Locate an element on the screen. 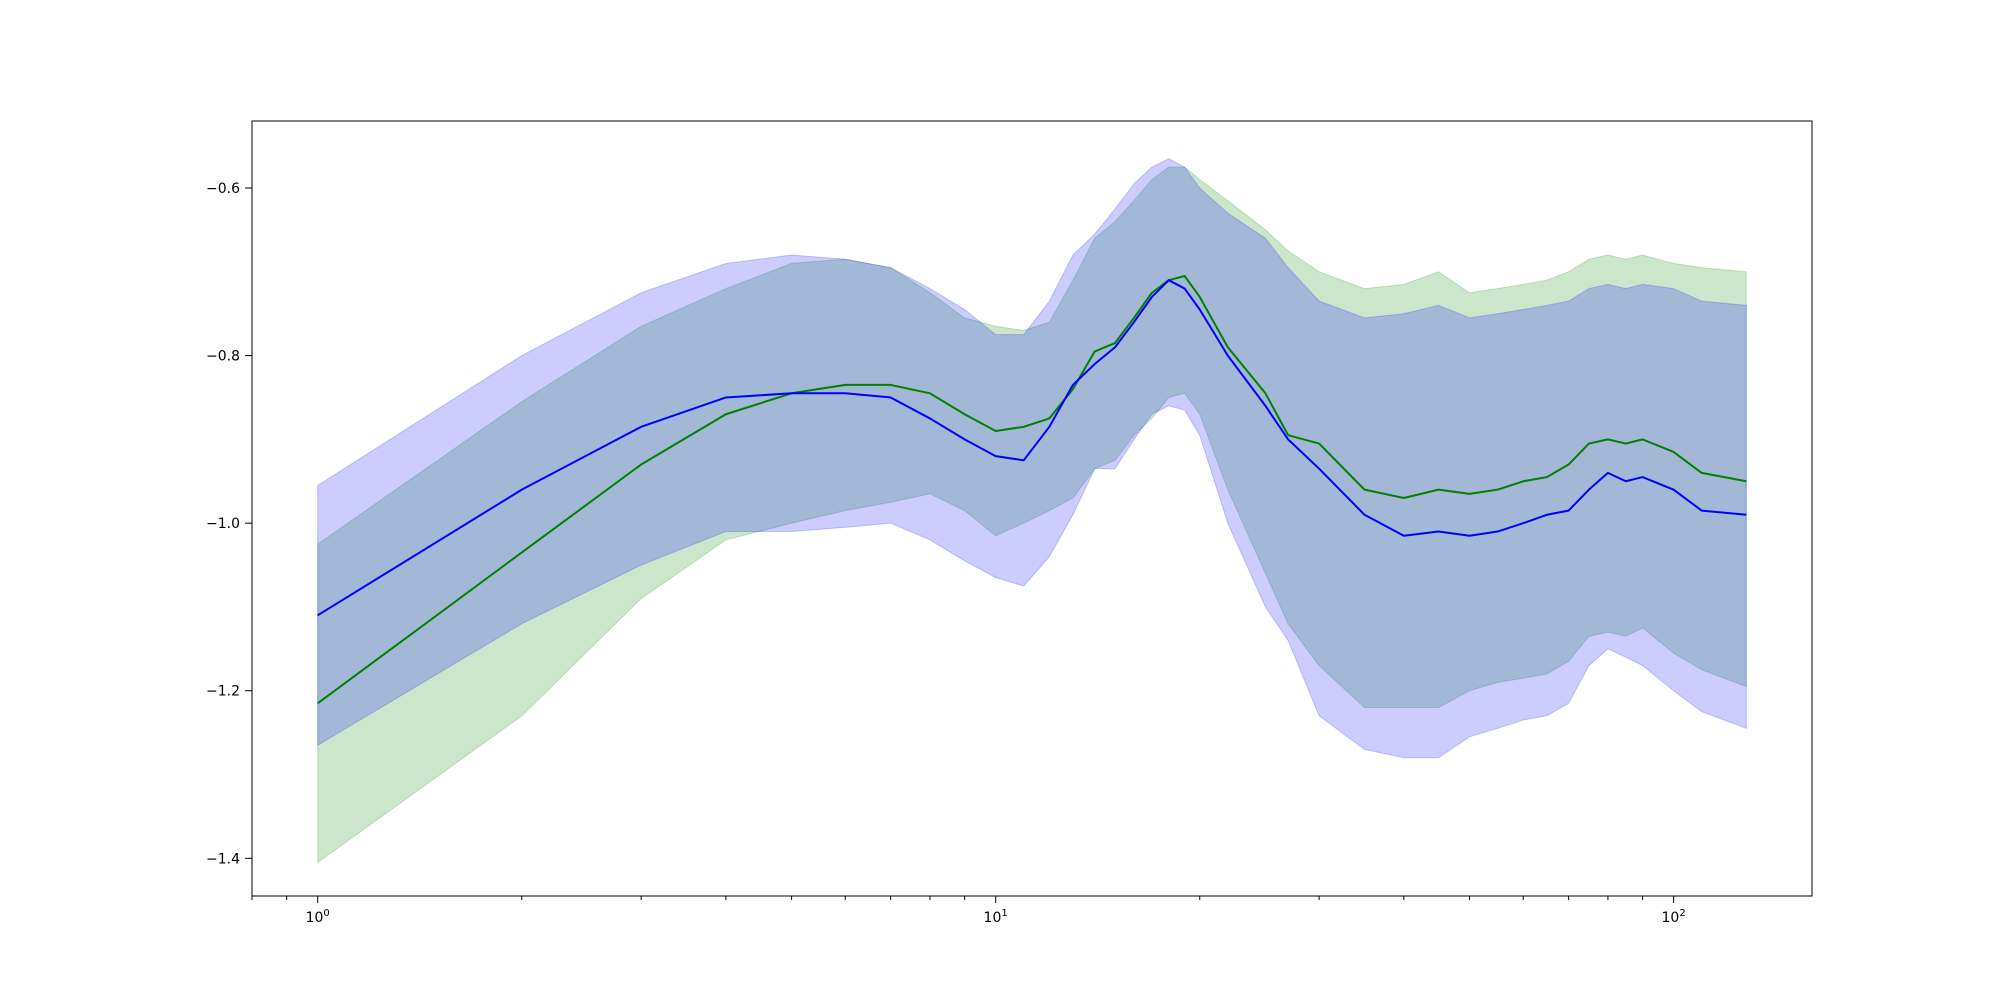 Image resolution: width=2000 pixels, height=1000 pixels. y-tick-label: −0.6 is located at coordinates (223, 189).